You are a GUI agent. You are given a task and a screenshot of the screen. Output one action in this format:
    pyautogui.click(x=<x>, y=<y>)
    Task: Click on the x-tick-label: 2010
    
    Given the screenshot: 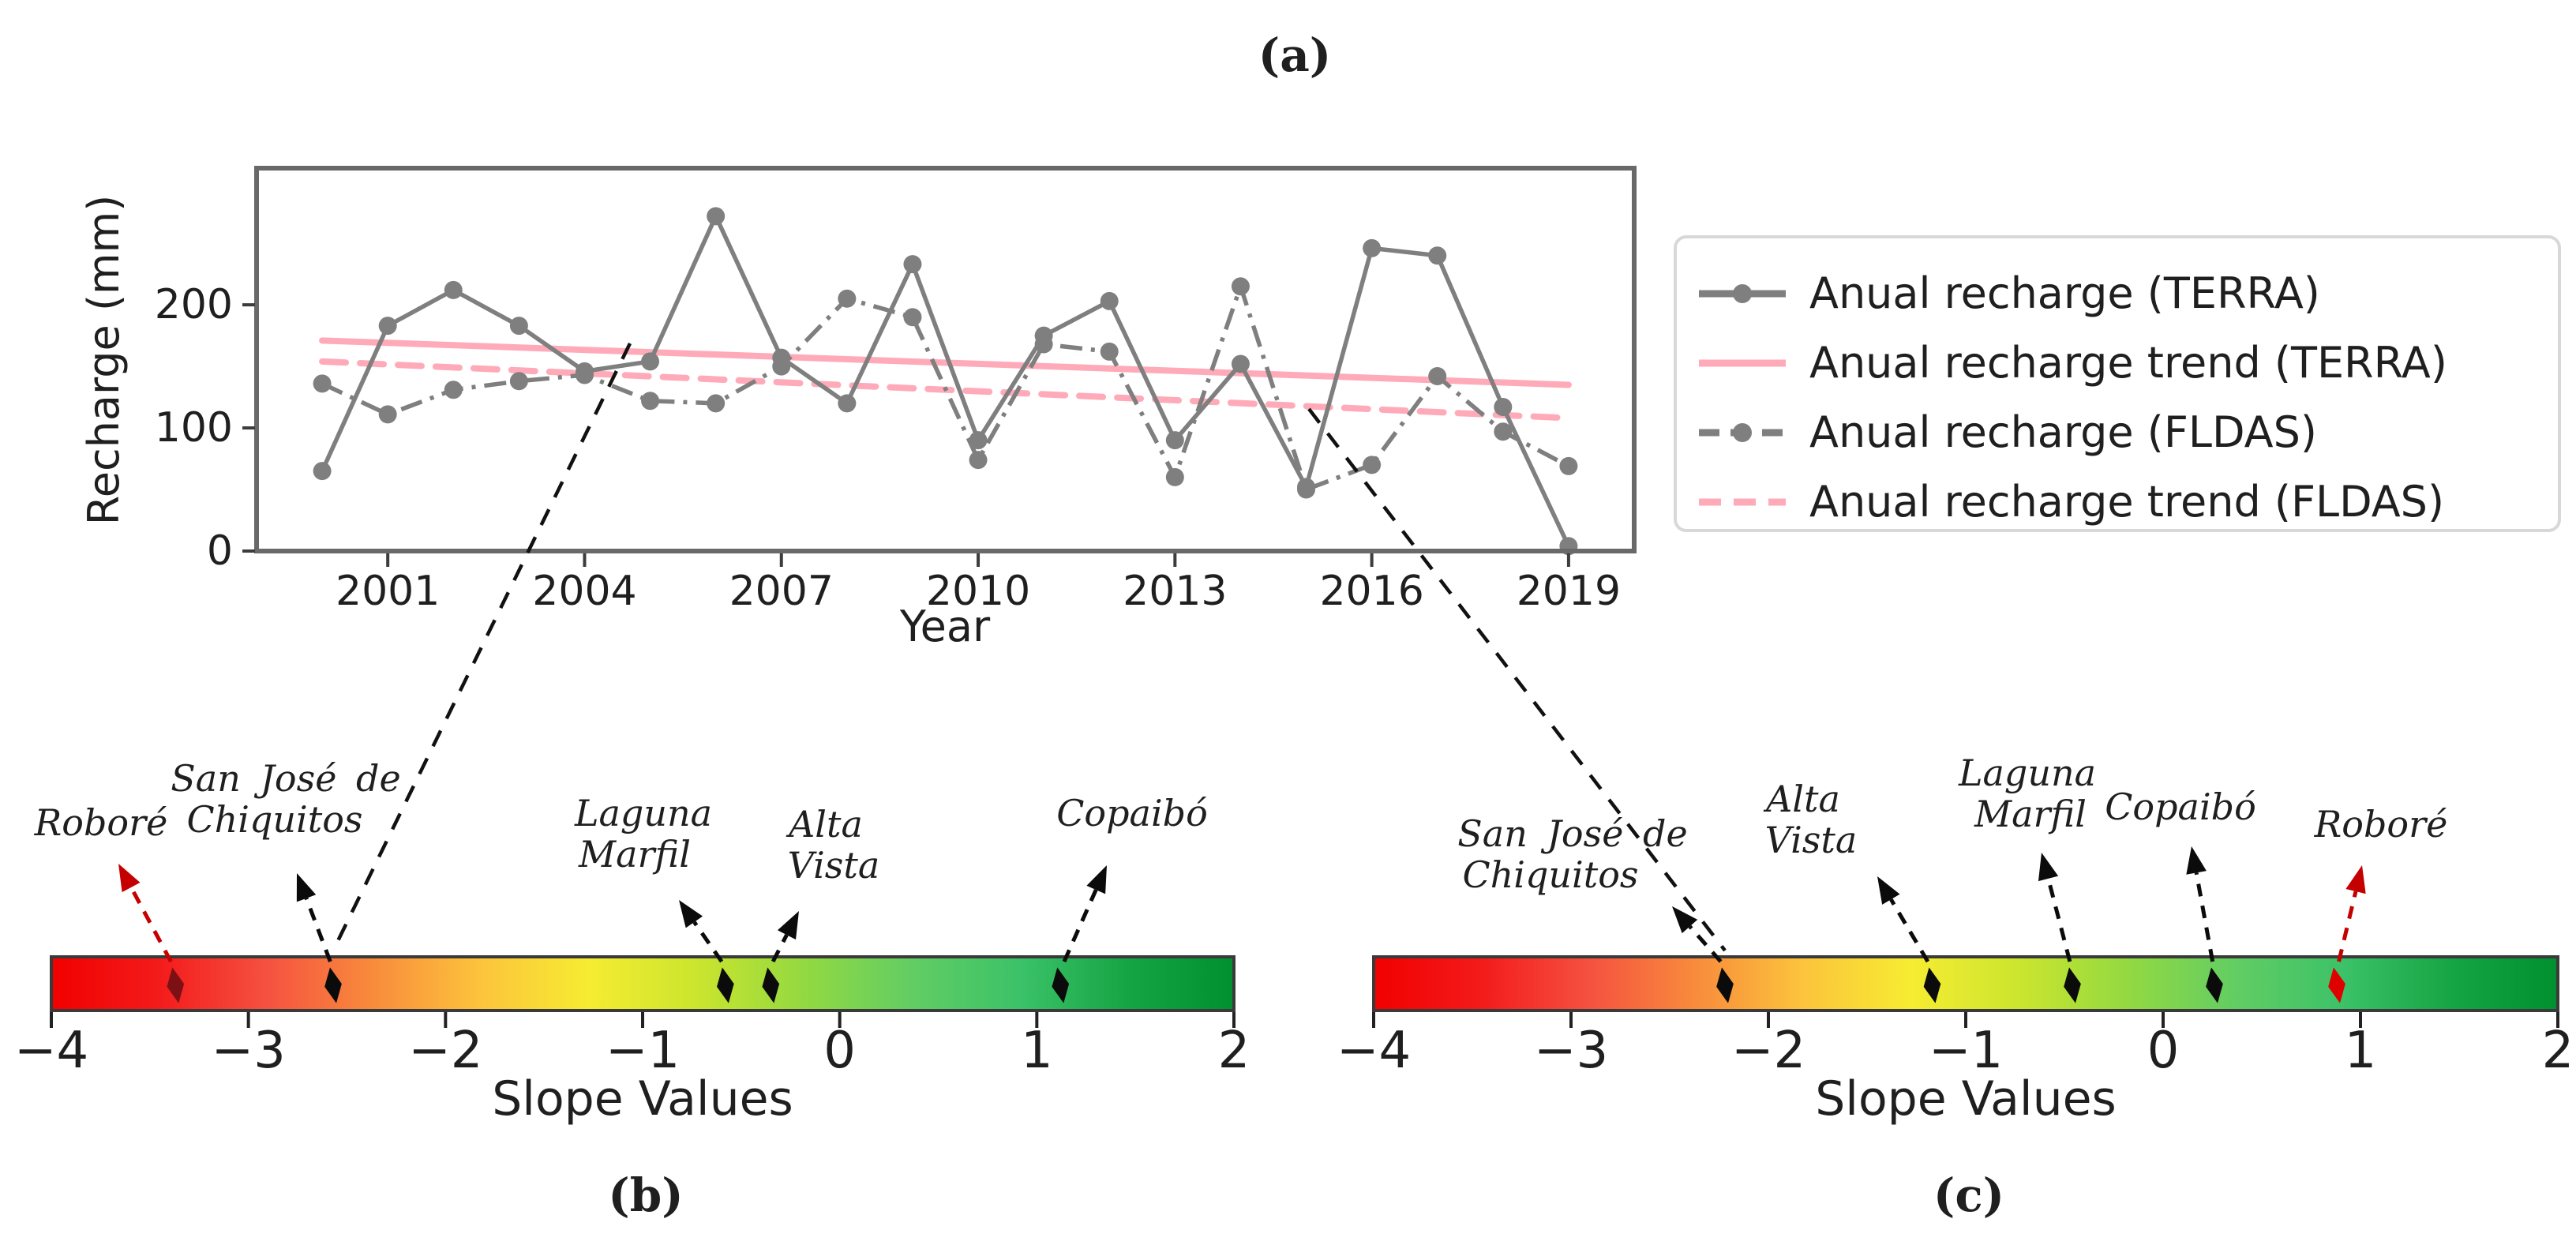 What is the action you would take?
    pyautogui.click(x=978, y=591)
    